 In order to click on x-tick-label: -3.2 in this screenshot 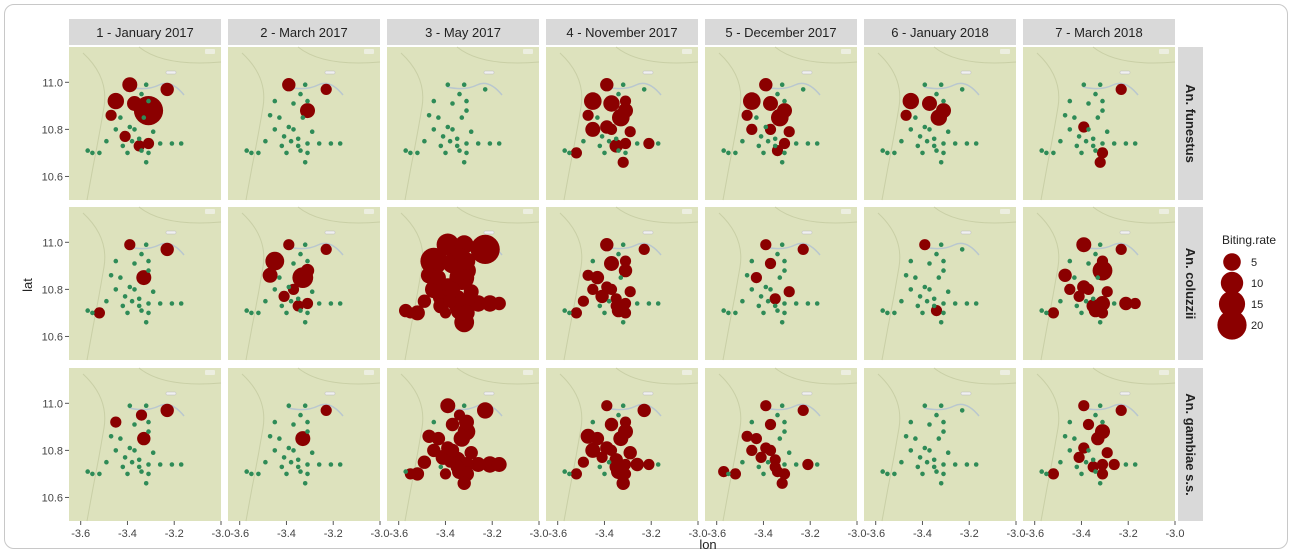, I will do `click(969, 534)`.